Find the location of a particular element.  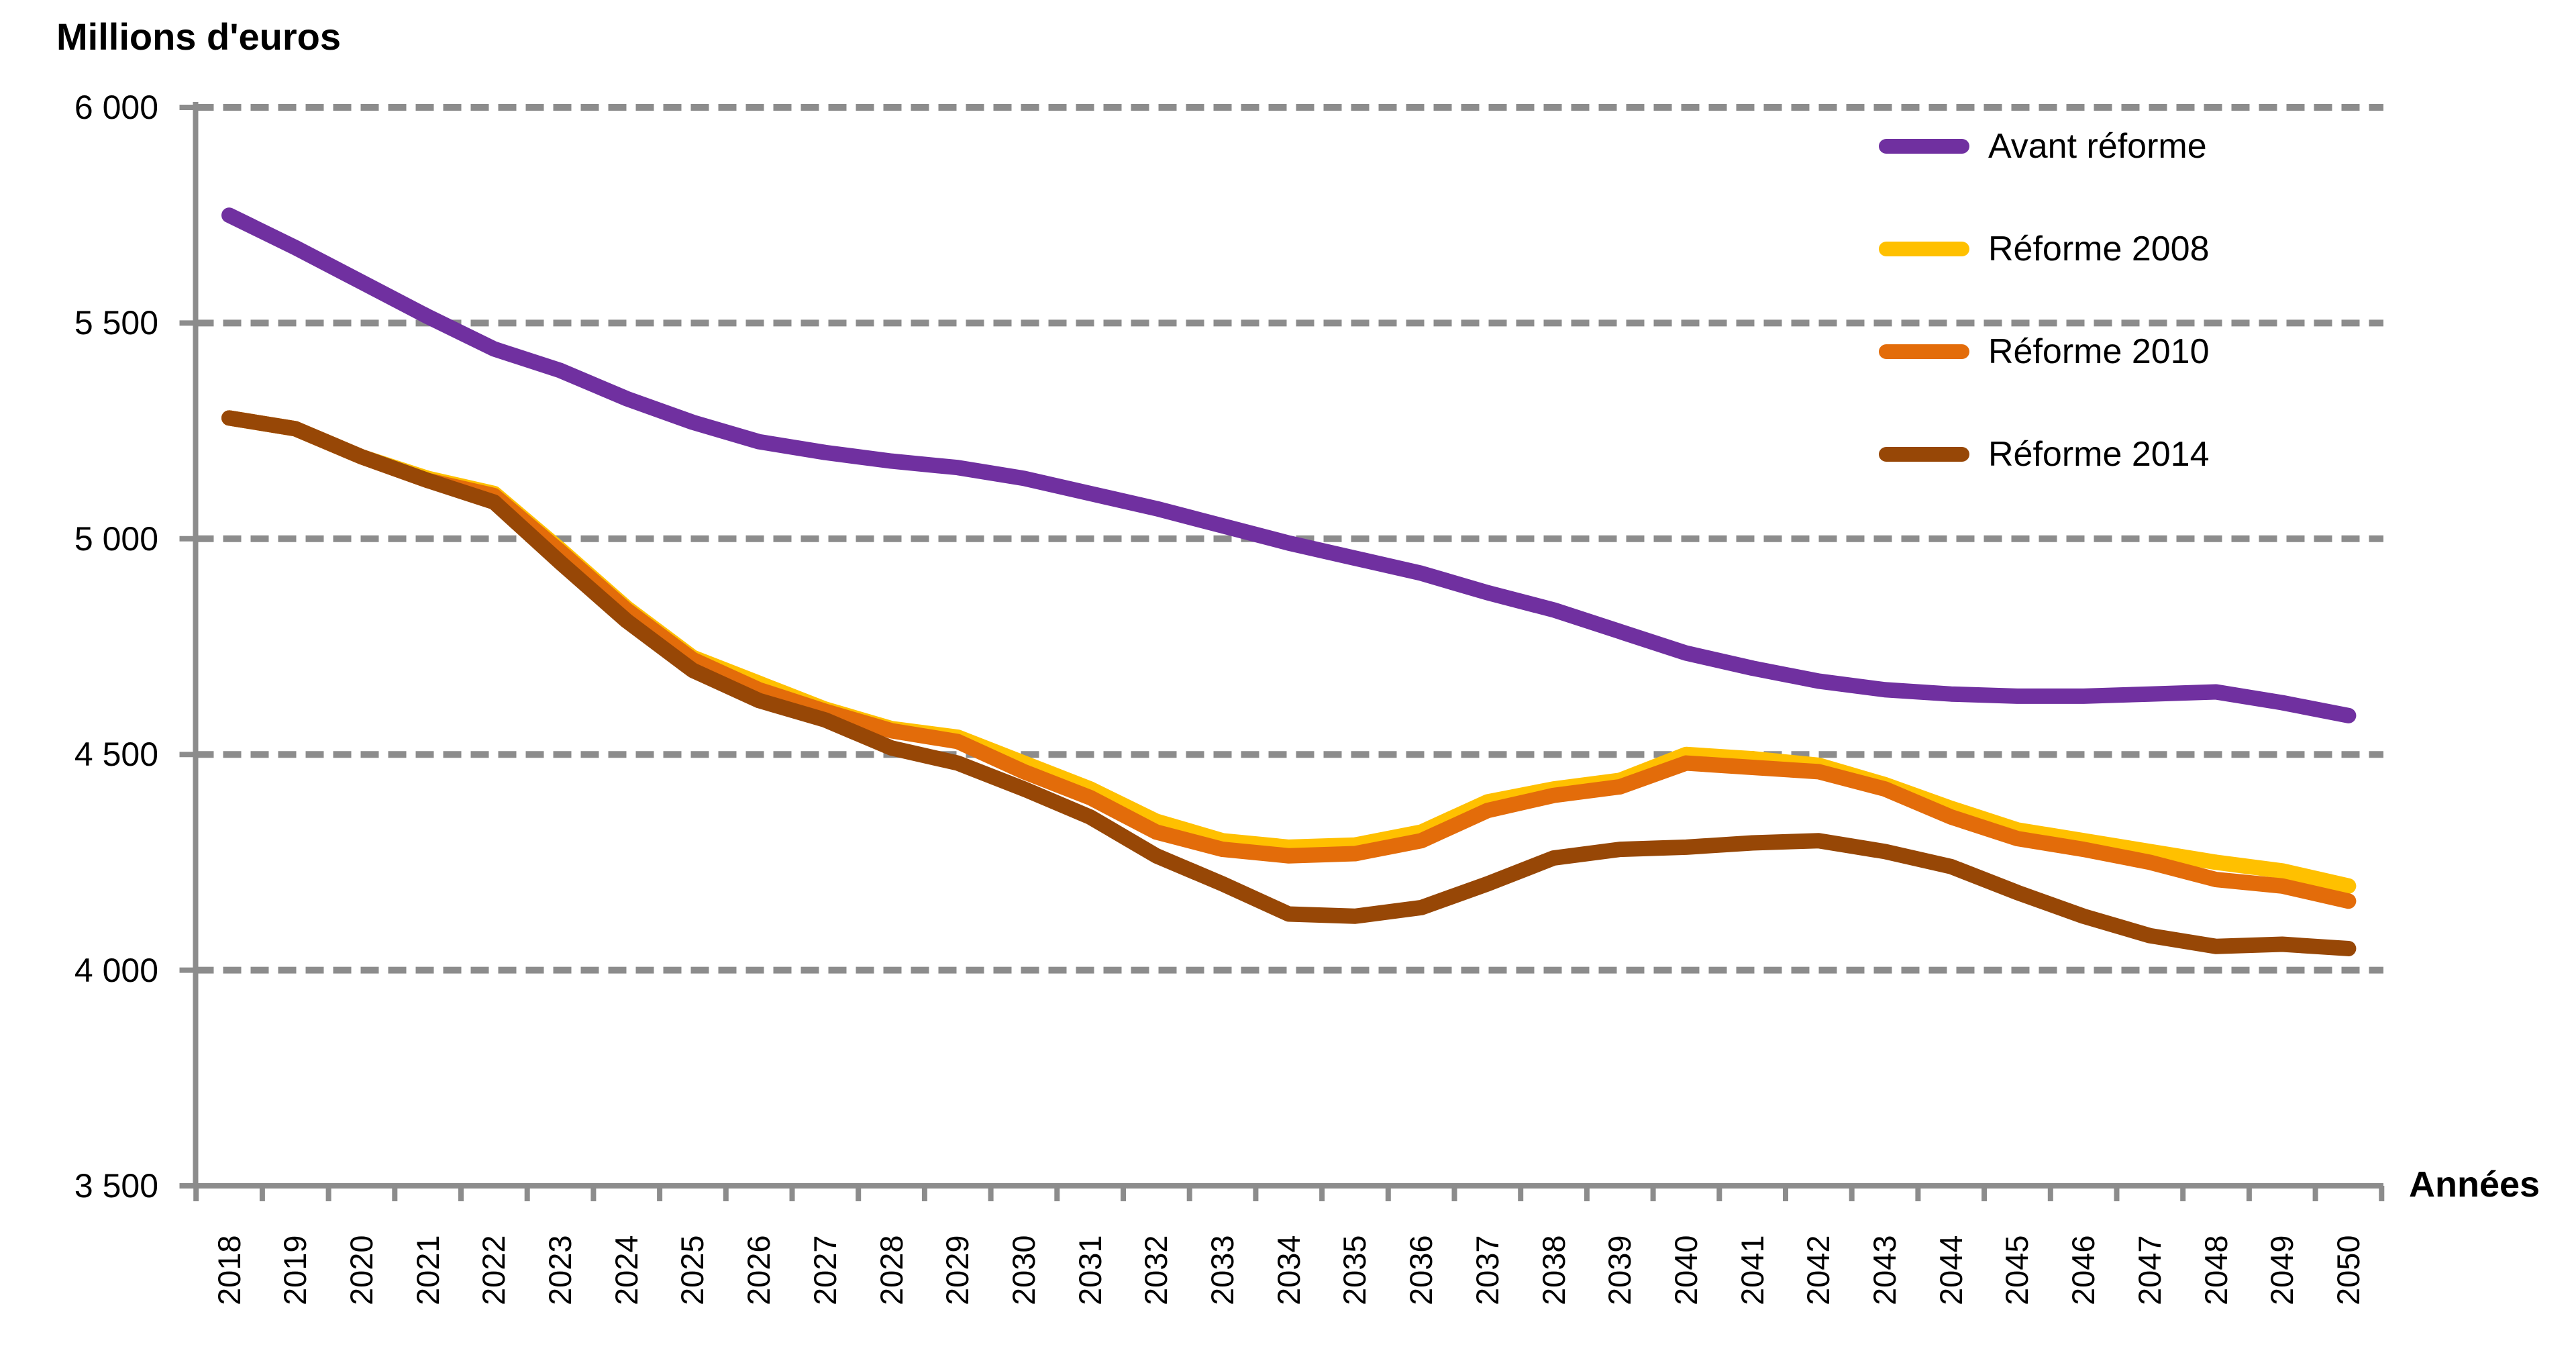

y-axis-title: Millions d'euros is located at coordinates (199, 37).